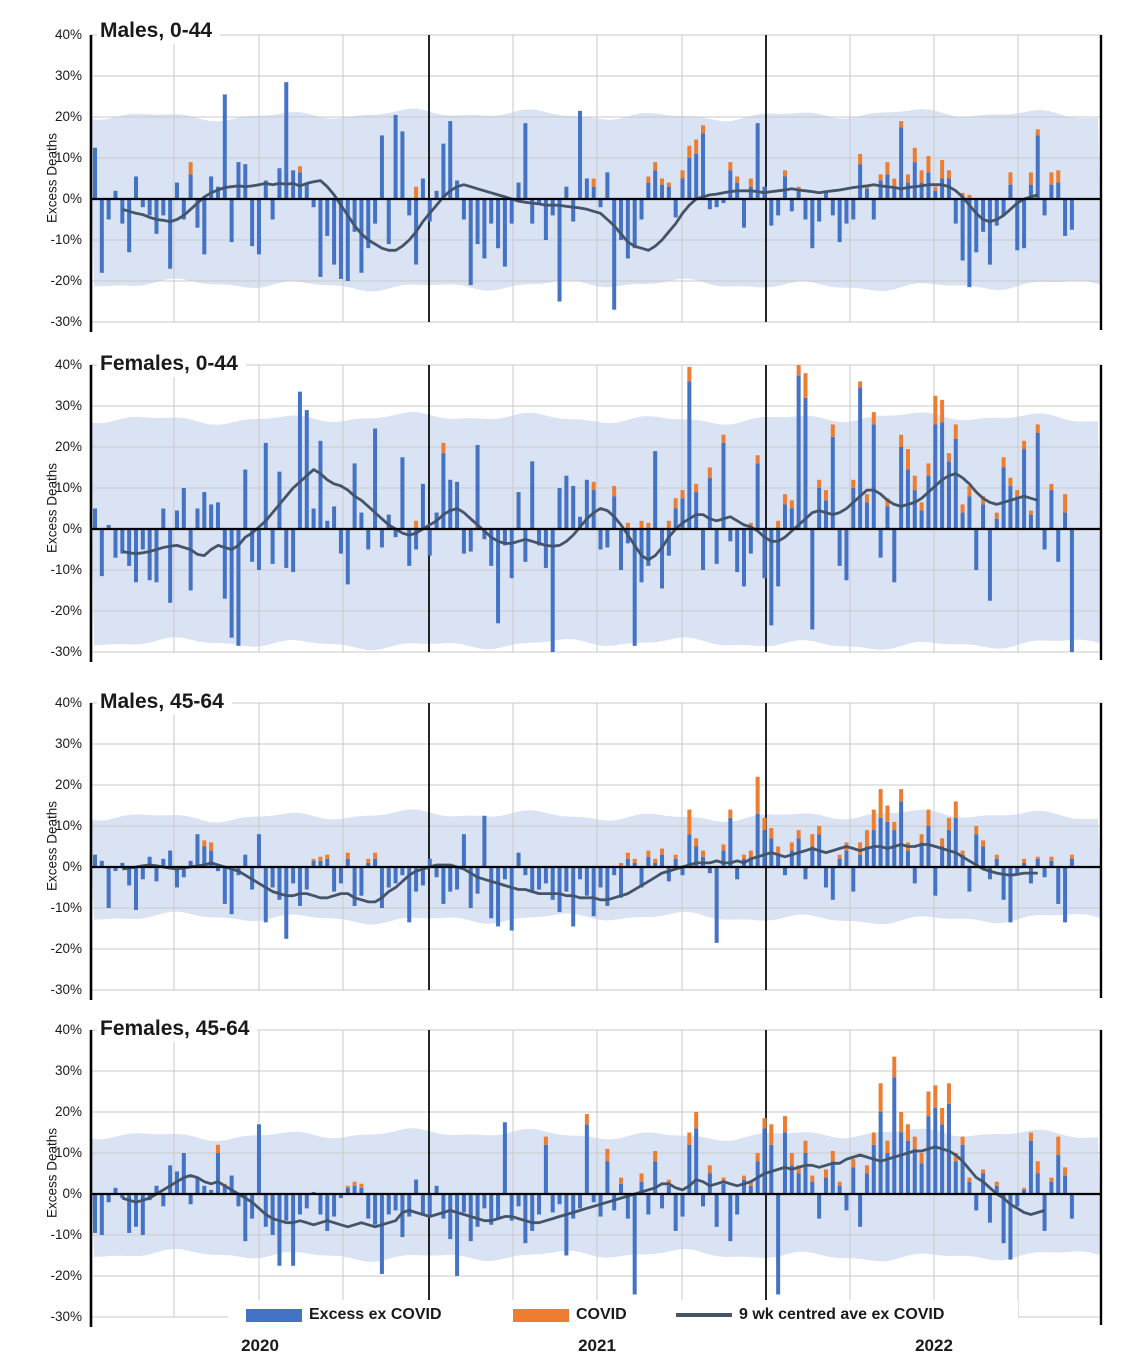 The height and width of the screenshot is (1372, 1136). Describe the element at coordinates (541, 1315) in the screenshot. I see `covid-swatch-icon` at that location.